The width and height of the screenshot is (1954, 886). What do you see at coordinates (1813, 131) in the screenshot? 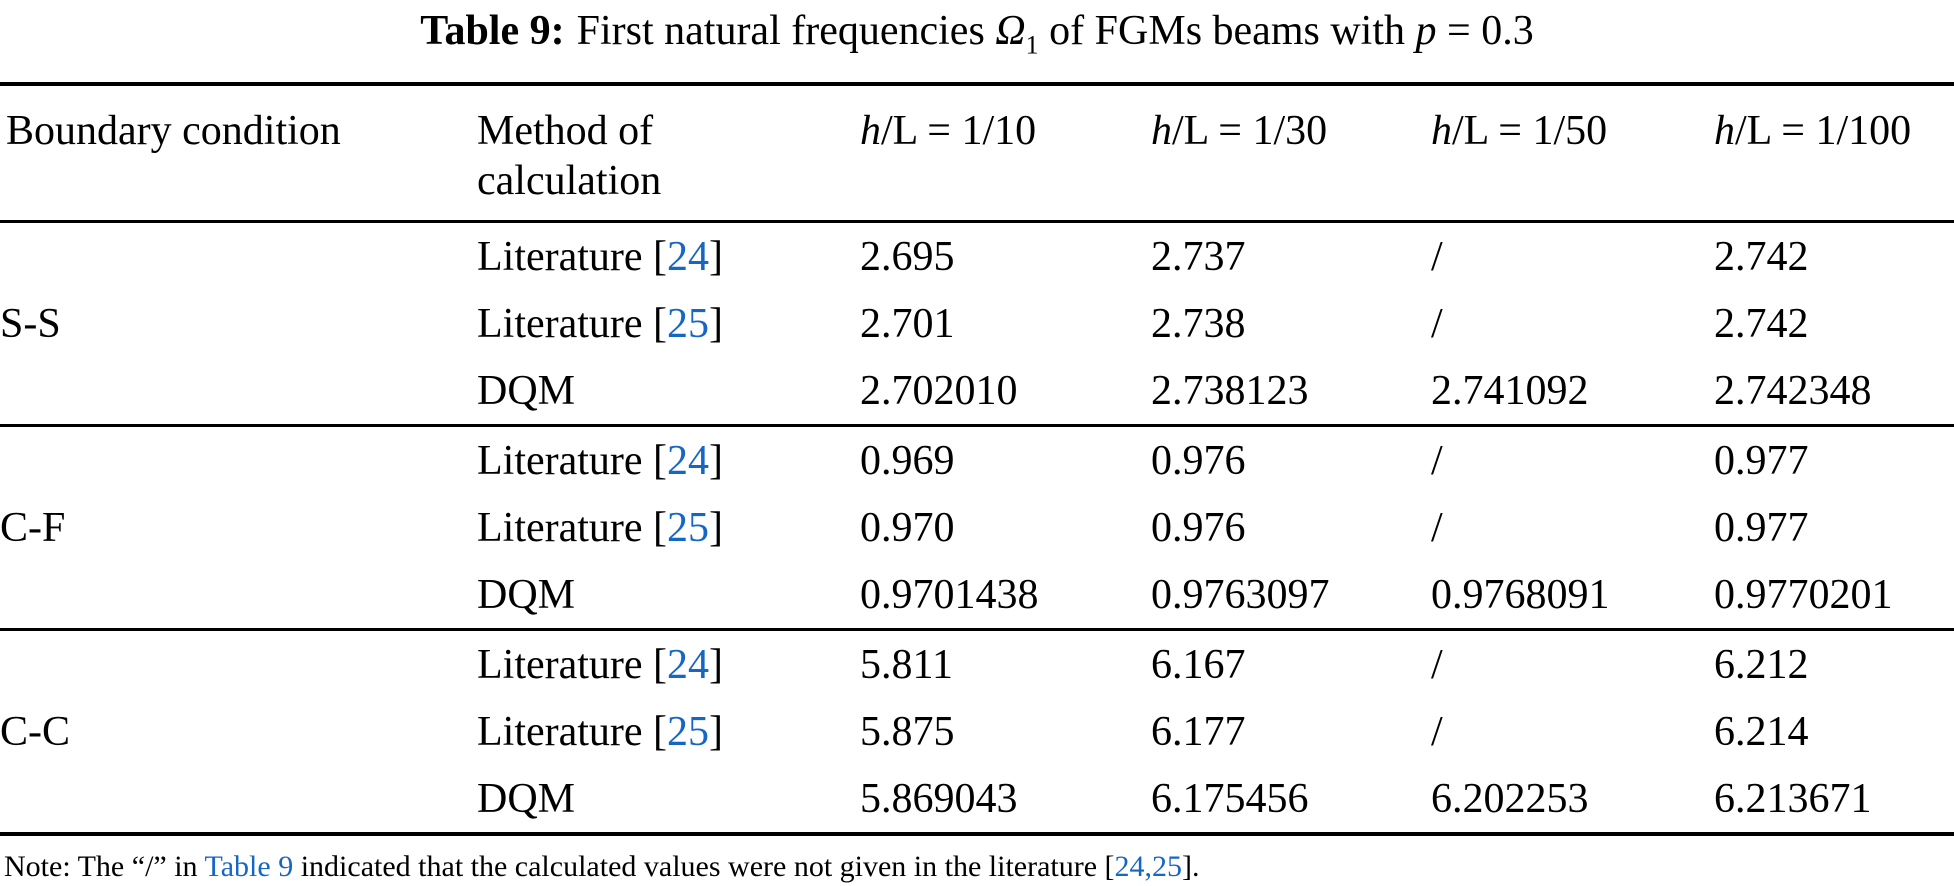
I see `col-header-hl-1-100: h/L = 1/100` at bounding box center [1813, 131].